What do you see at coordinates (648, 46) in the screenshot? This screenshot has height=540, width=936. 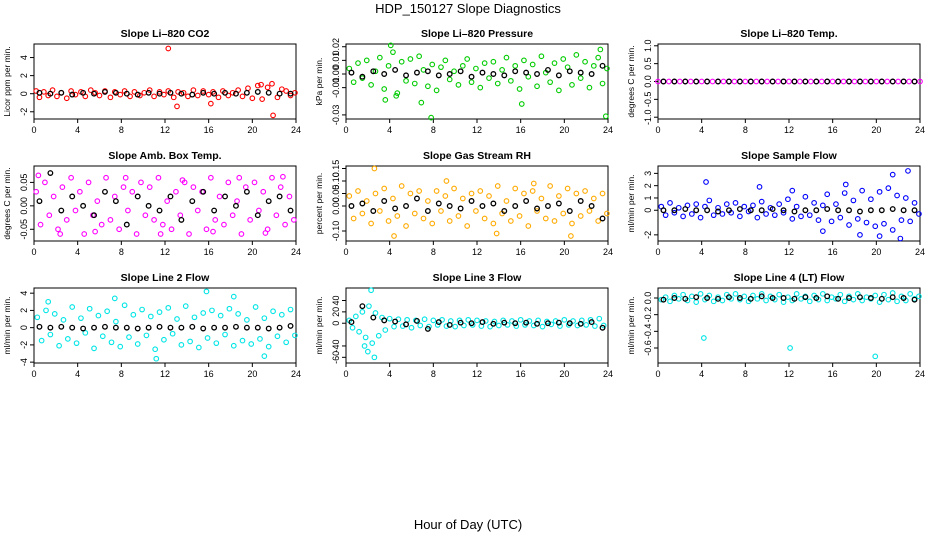 I see `panel-3-ytick-label: 1.0` at bounding box center [648, 46].